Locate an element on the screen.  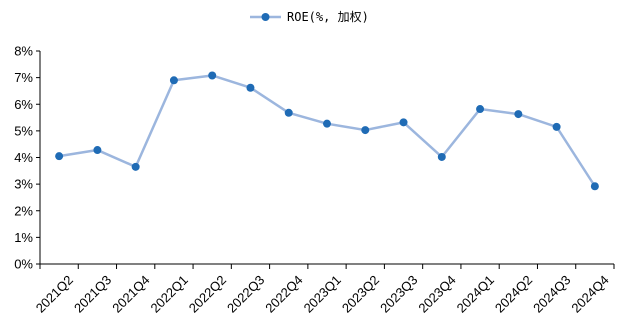
y-tick-label: 3% is located at coordinates (23, 184).